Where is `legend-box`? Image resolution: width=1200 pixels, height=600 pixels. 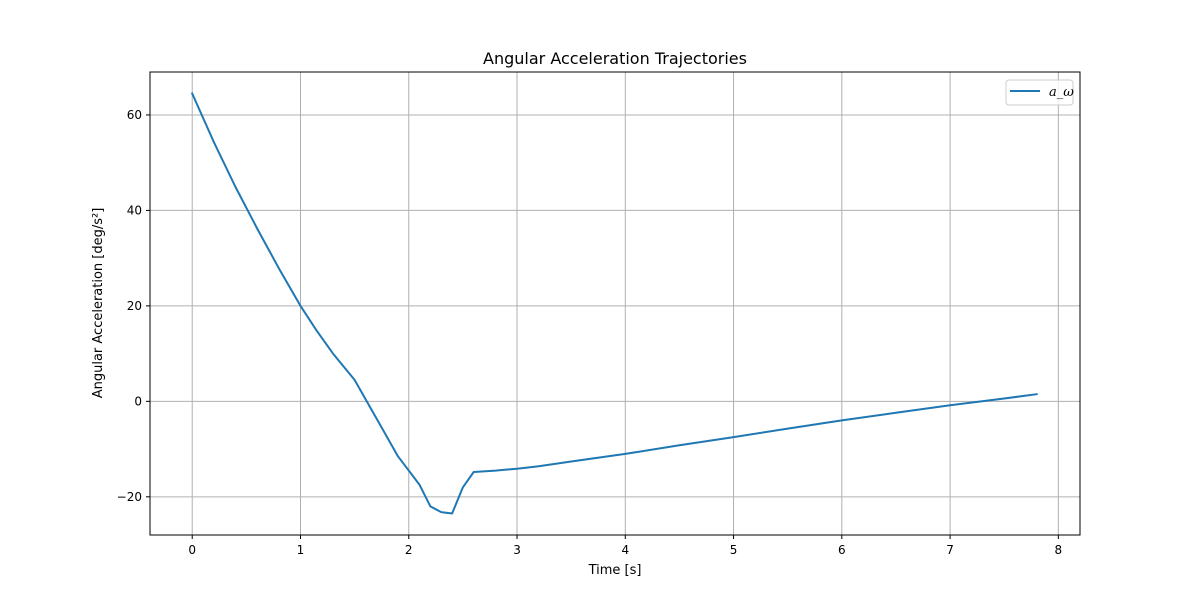
legend-box is located at coordinates (1039, 92).